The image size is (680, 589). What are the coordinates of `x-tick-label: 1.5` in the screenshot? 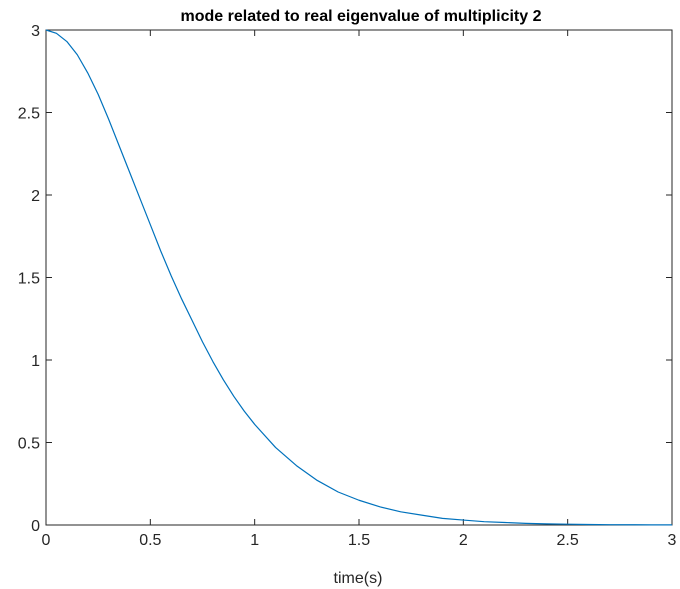 It's located at (359, 540).